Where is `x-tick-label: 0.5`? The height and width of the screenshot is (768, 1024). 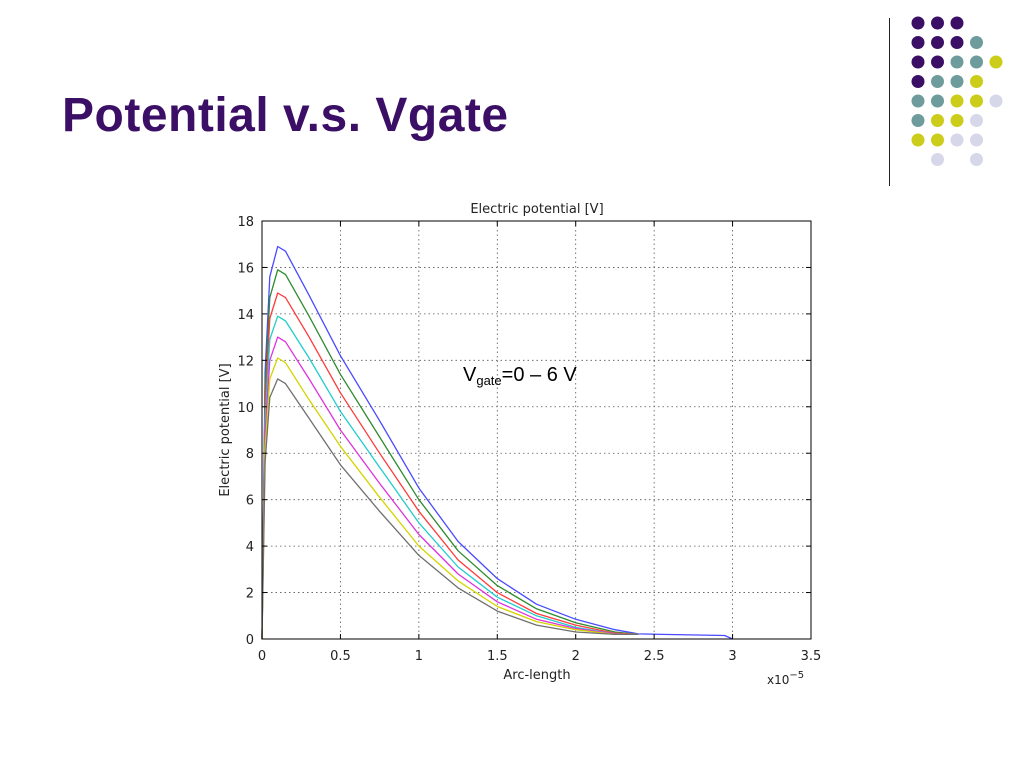 x-tick-label: 0.5 is located at coordinates (340, 656).